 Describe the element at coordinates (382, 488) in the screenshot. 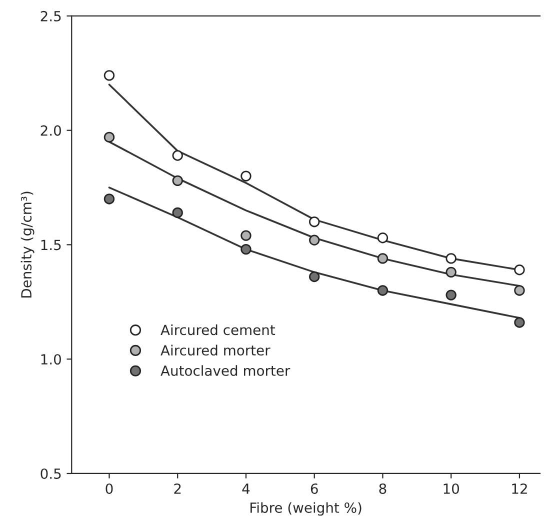

I see `x-tick-label: 8` at that location.